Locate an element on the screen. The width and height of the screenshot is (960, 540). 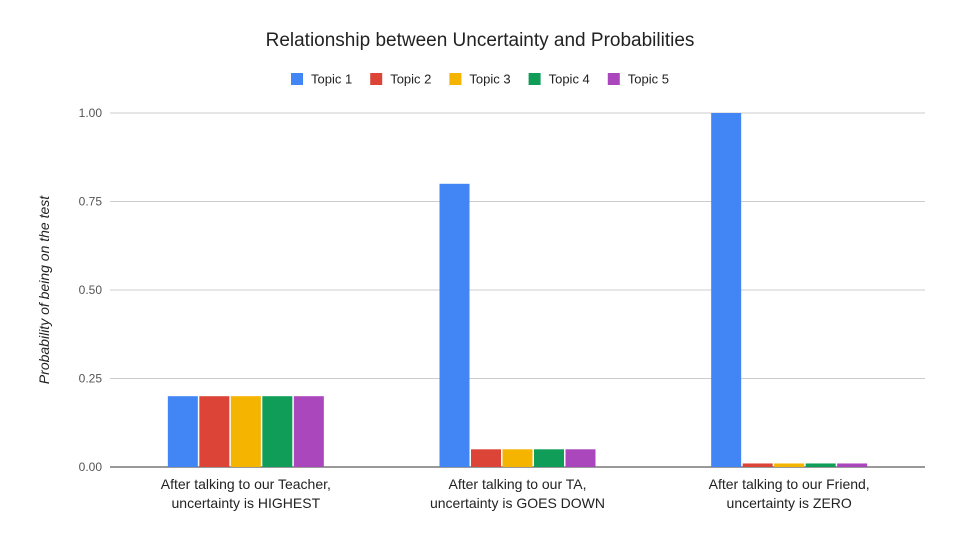
legend-label: Topic 2 is located at coordinates (410, 79).